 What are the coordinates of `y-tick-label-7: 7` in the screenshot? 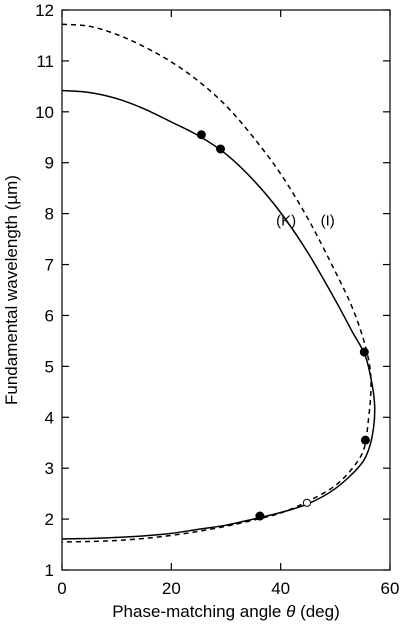 It's located at (49, 265).